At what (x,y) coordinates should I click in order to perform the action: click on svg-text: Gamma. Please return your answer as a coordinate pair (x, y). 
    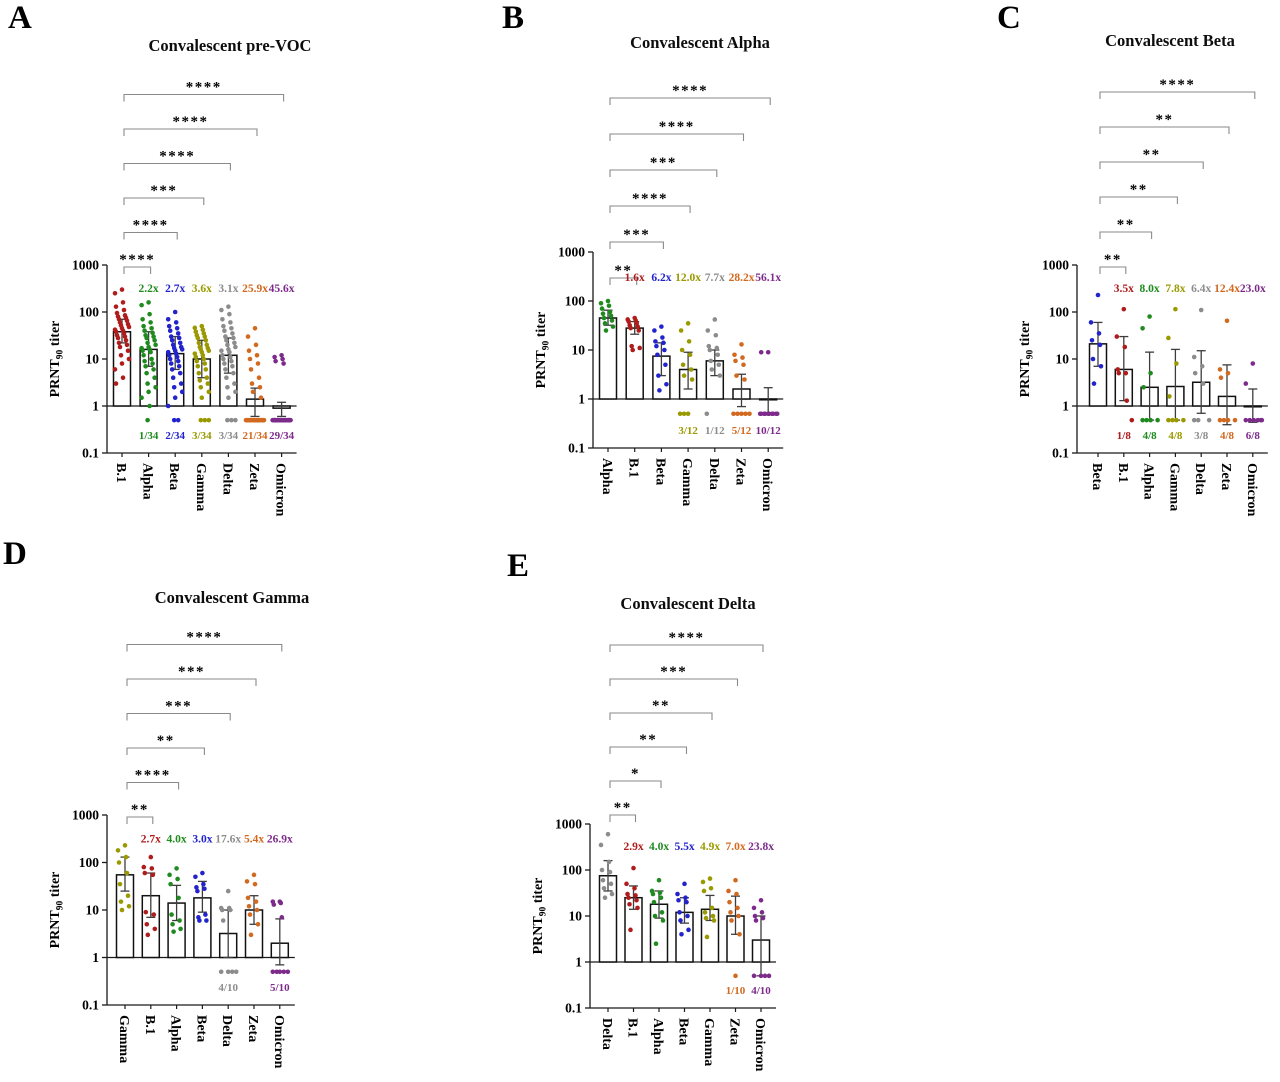
    Looking at the image, I should click on (200, 487).